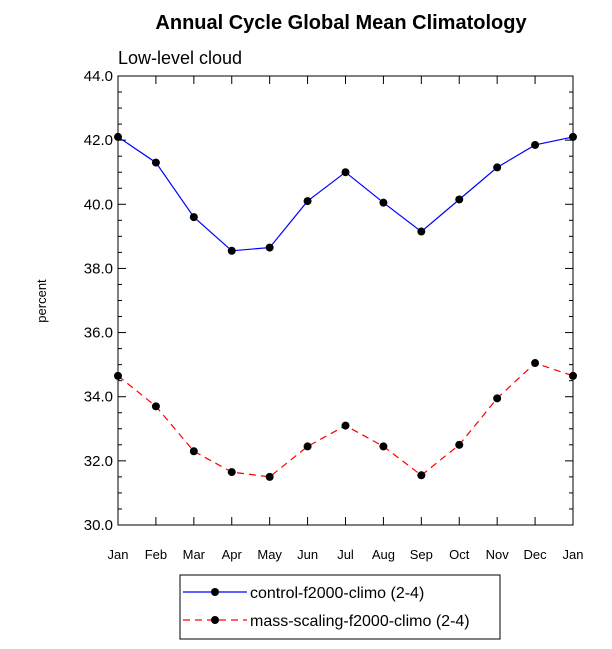  I want to click on y-tick-label: 38.0, so click(98, 268).